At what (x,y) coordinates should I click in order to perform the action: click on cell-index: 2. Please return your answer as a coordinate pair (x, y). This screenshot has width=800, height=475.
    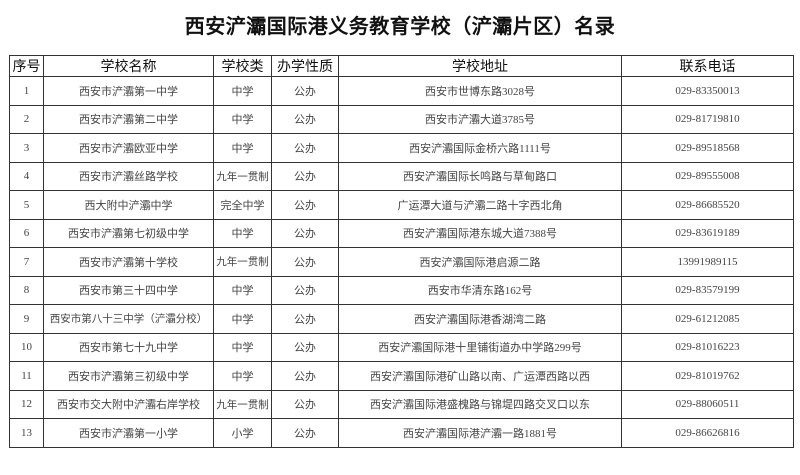
    Looking at the image, I should click on (26, 119).